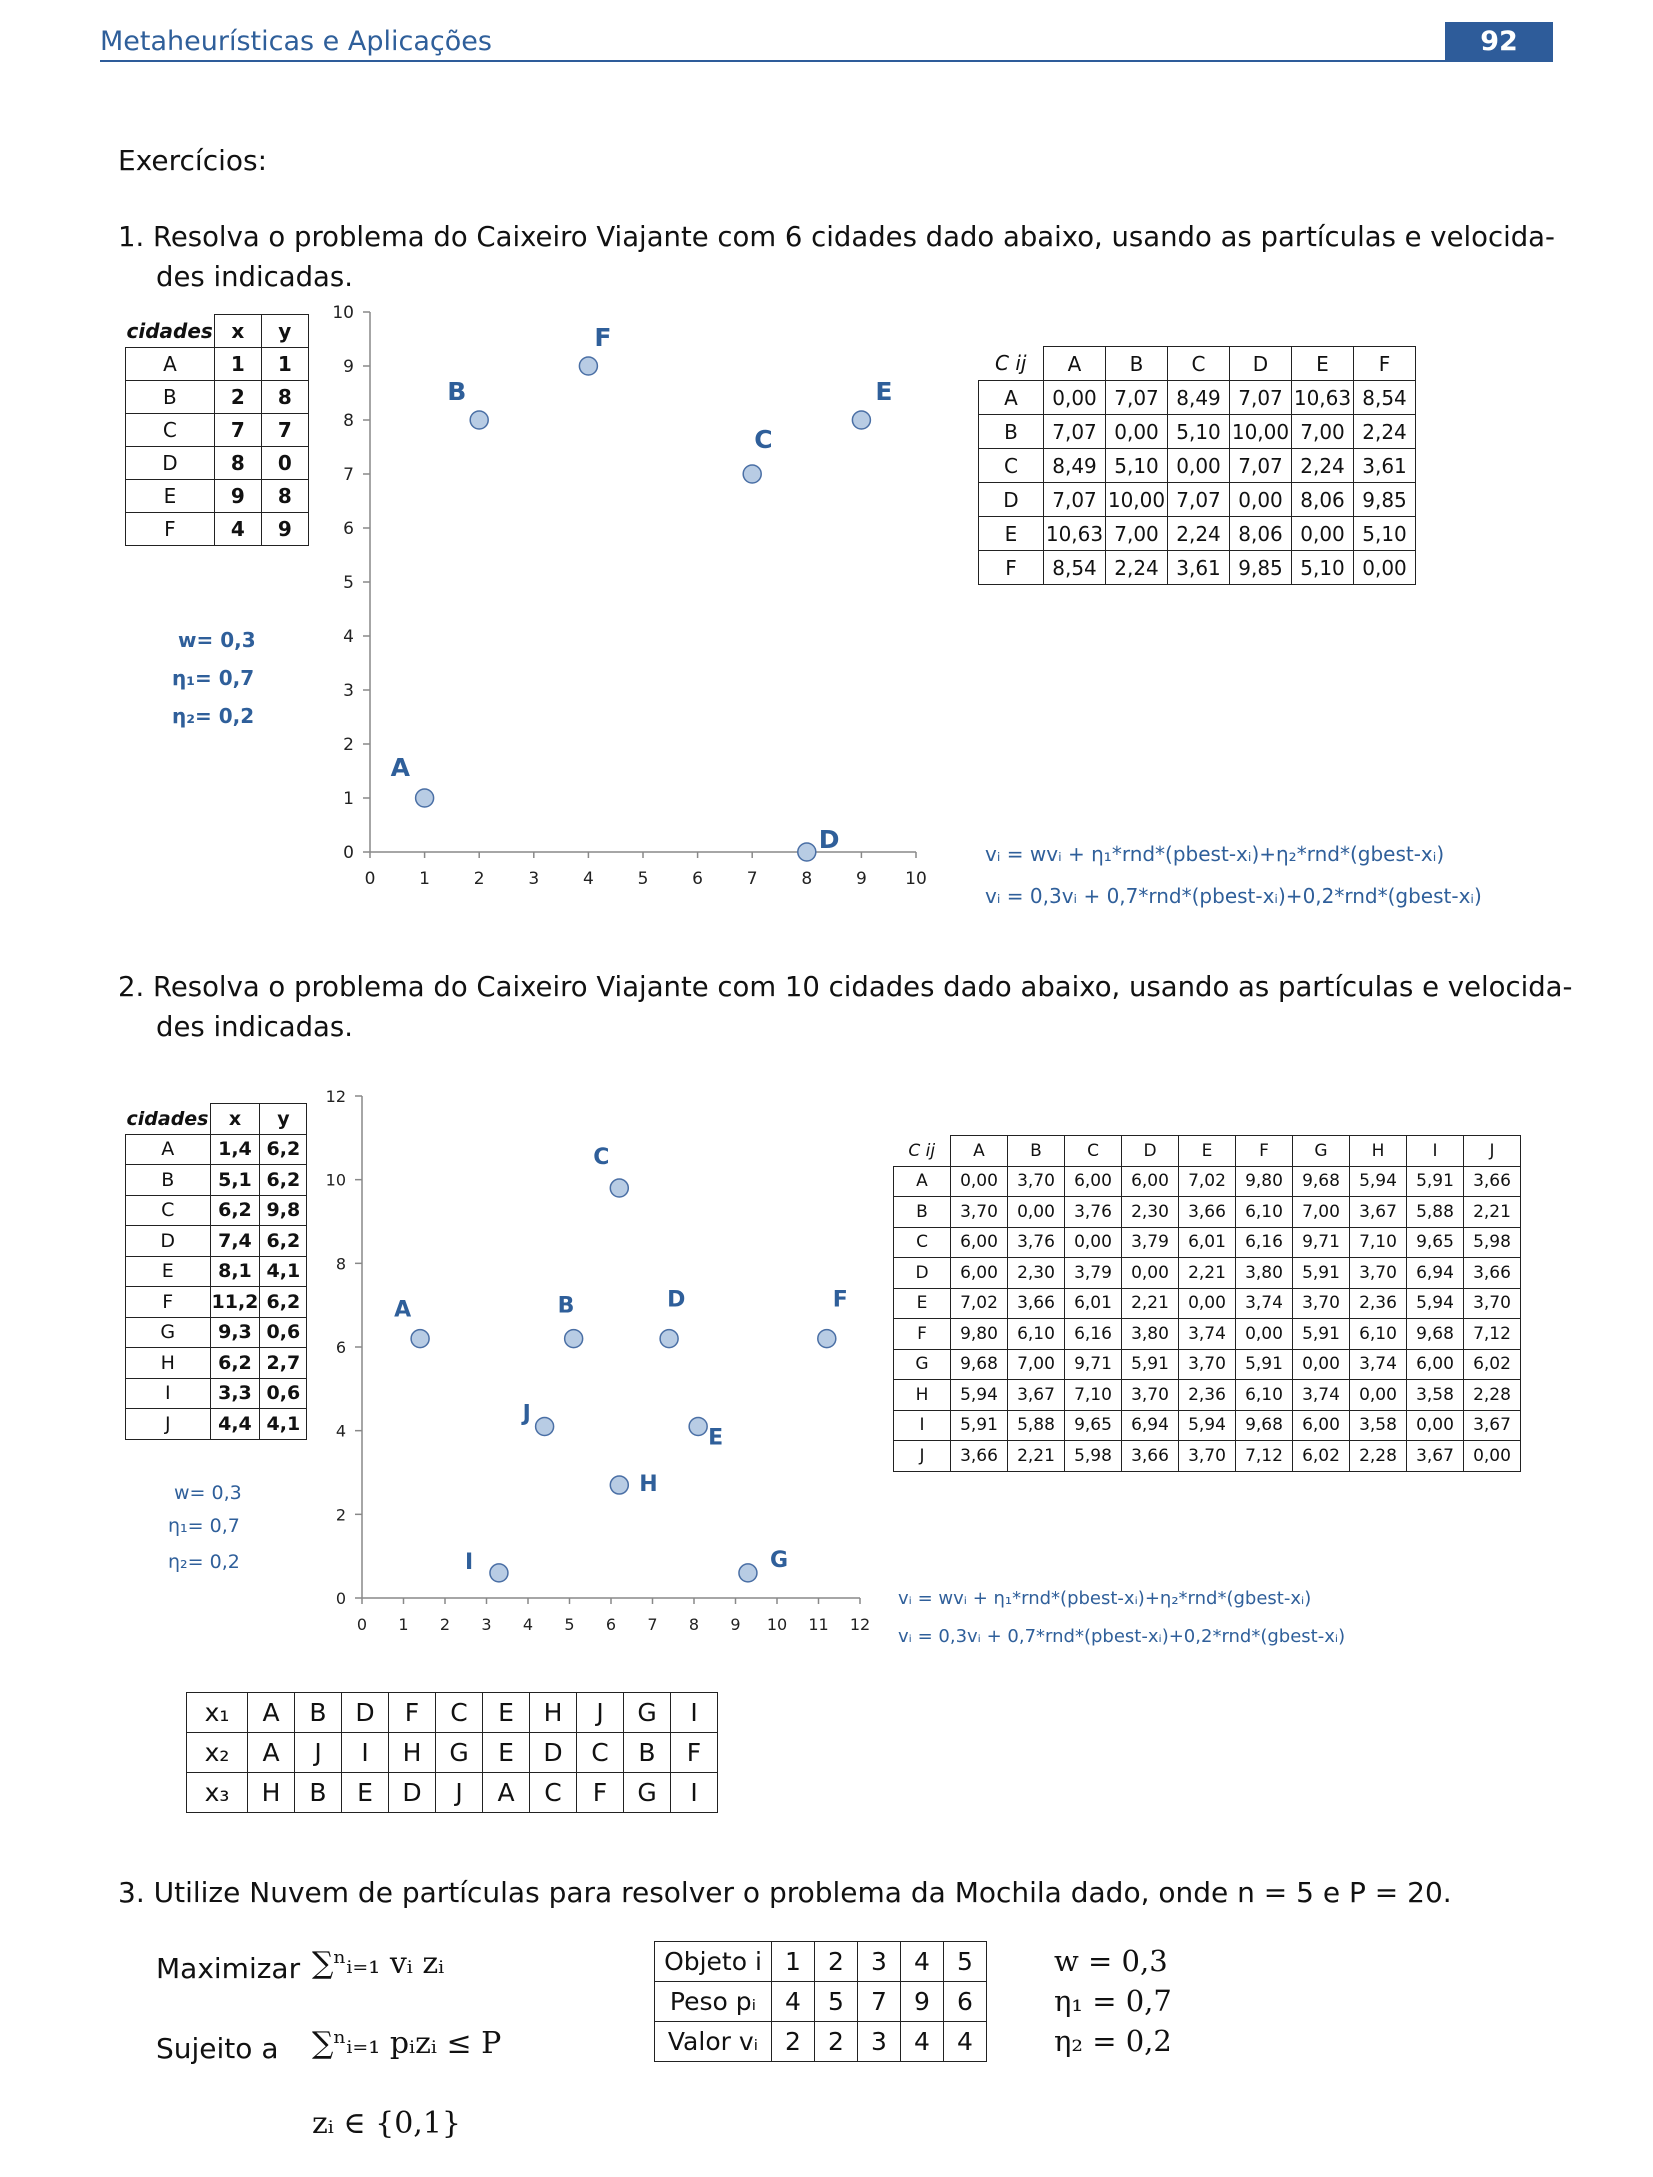 The height and width of the screenshot is (2177, 1653). I want to click on ex3-domain-expression: zᵢ ∈ {0,1}, so click(387, 2123).